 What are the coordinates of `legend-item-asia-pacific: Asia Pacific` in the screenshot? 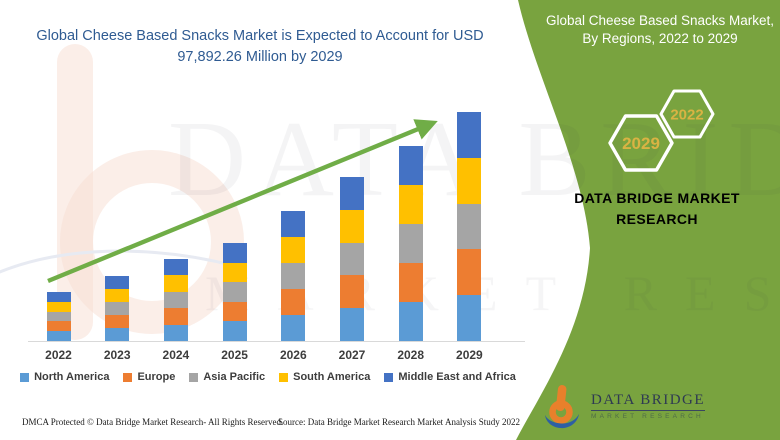 It's located at (227, 377).